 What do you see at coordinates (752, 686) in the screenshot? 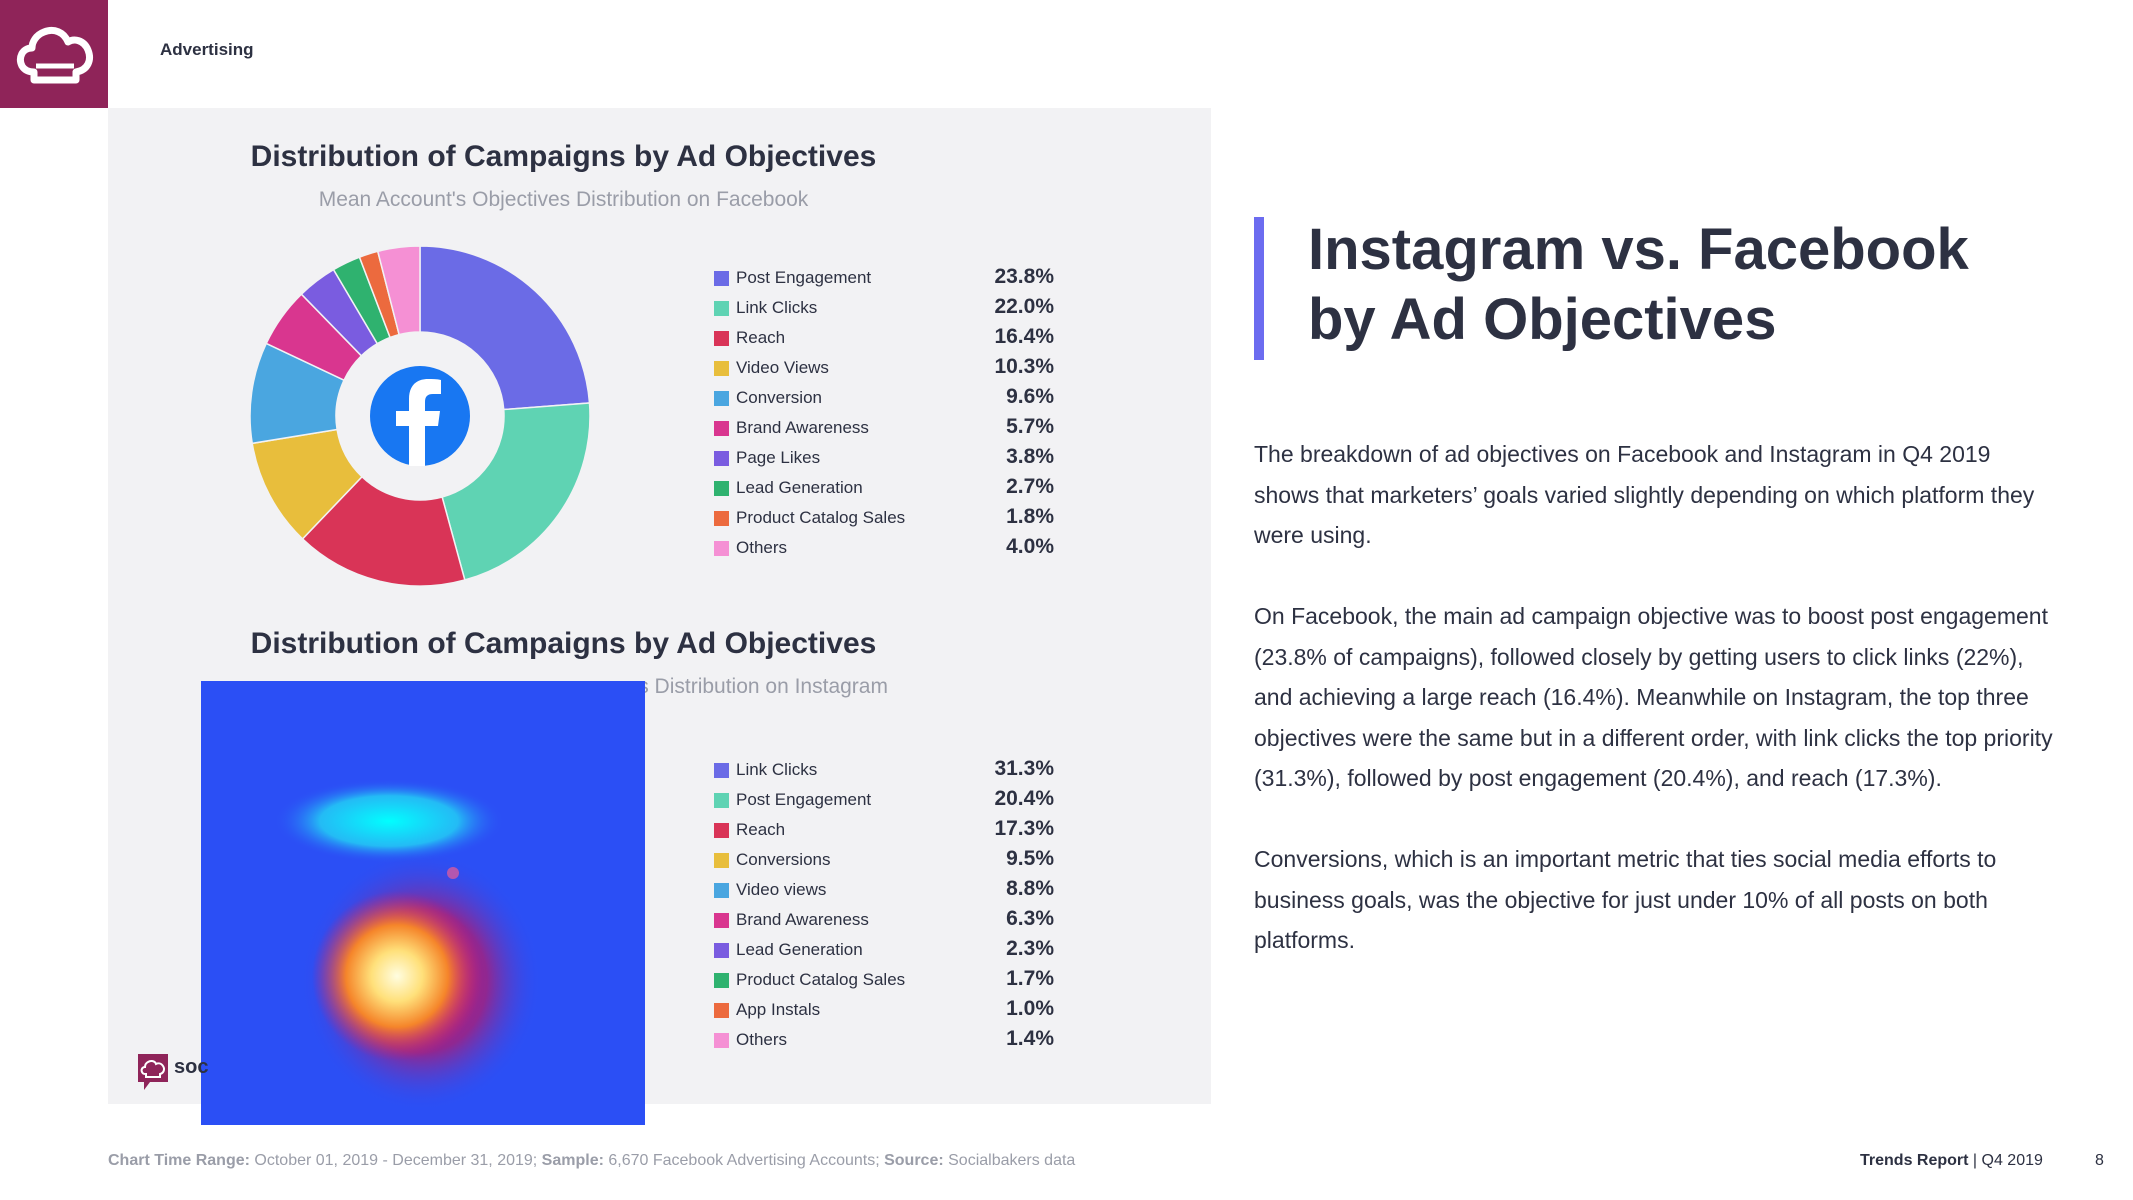
I see `instagram-chart-subtitle: ves Distribution on Instagram` at bounding box center [752, 686].